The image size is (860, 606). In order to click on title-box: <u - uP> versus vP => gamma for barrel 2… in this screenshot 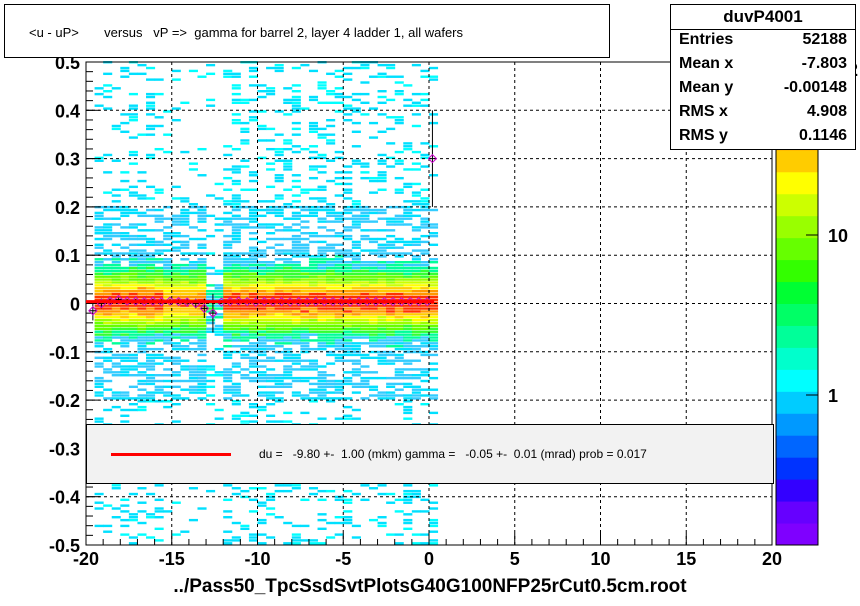, I will do `click(307, 31)`.